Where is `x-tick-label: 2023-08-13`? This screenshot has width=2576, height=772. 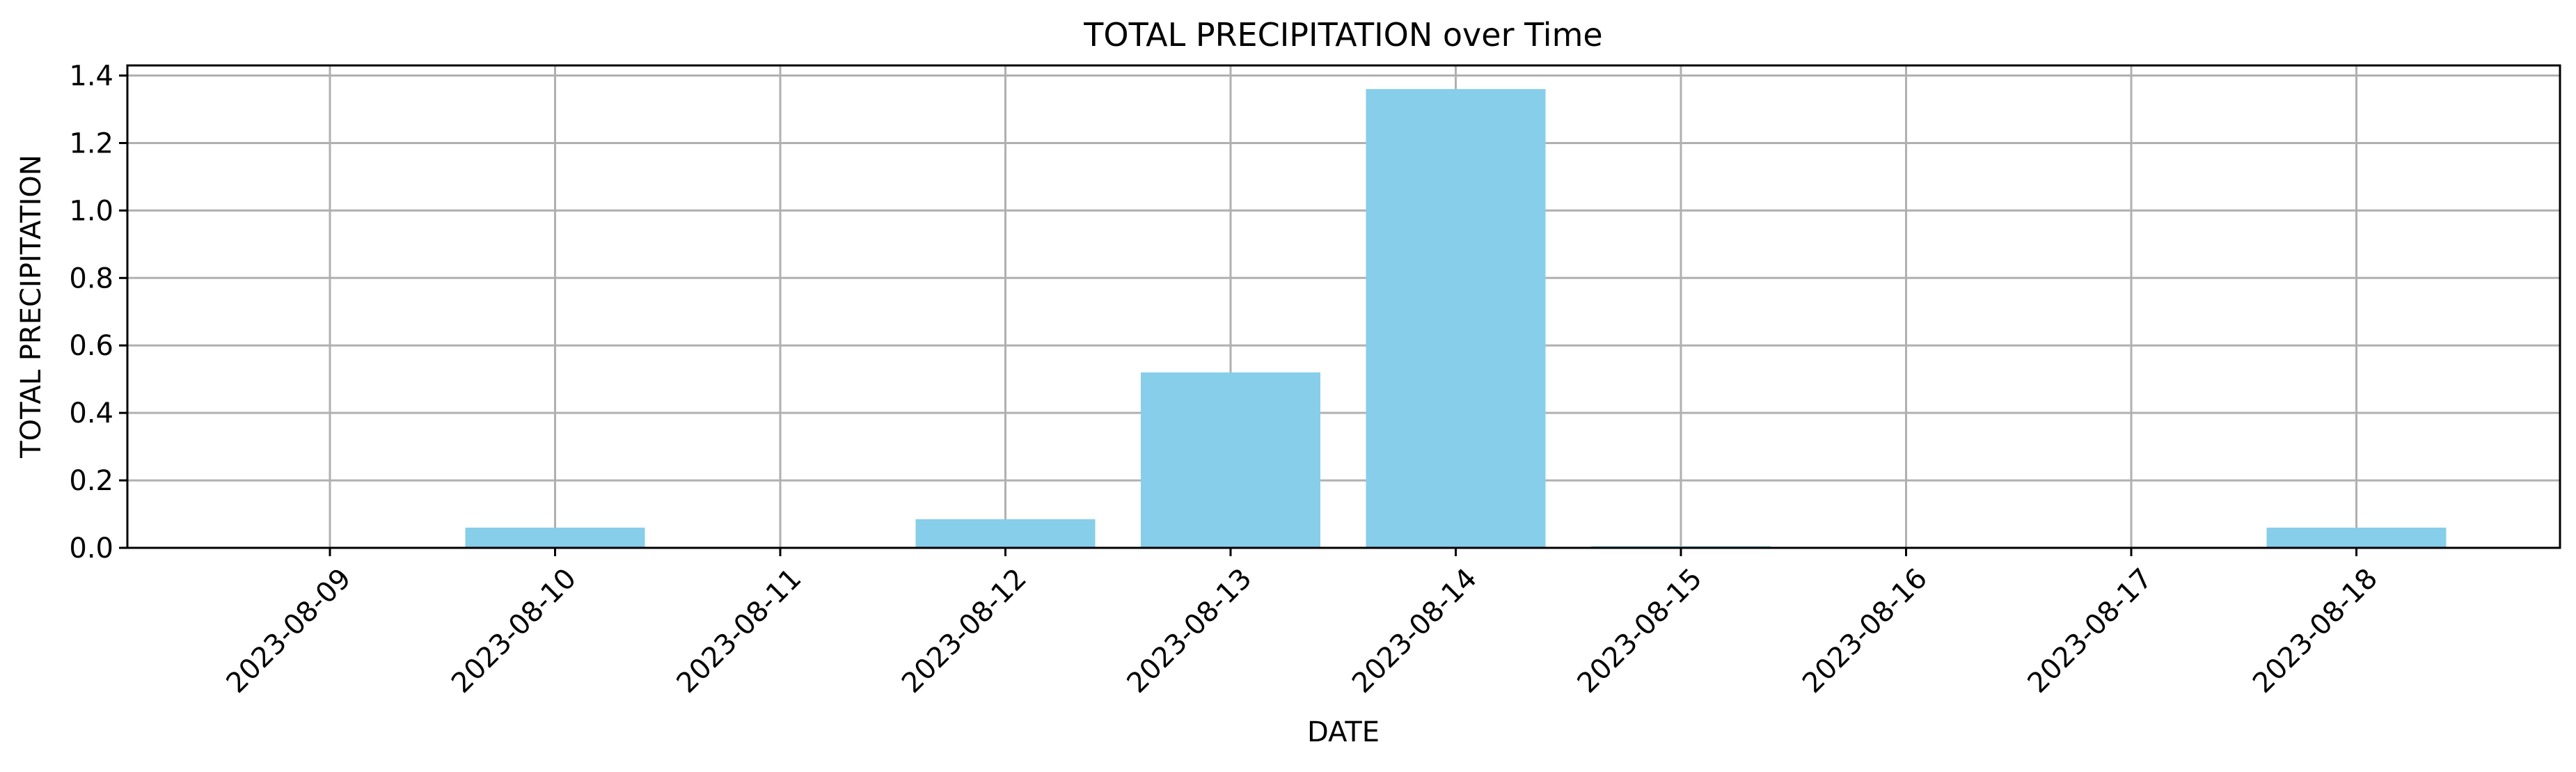
x-tick-label: 2023-08-13 is located at coordinates (1189, 631).